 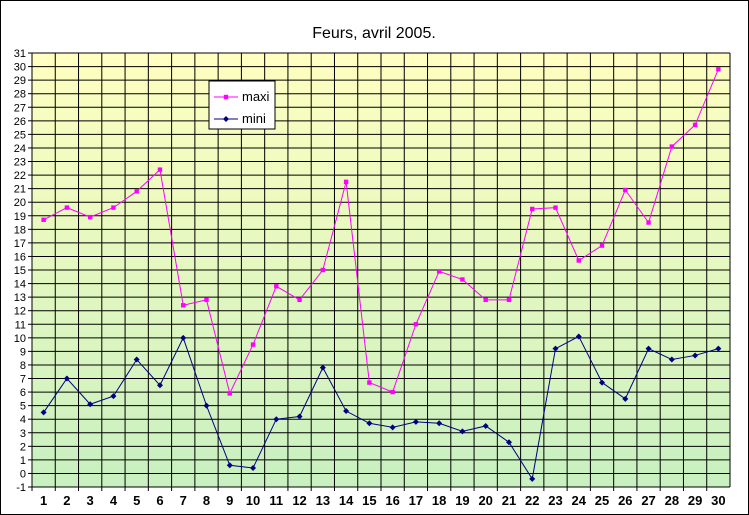 I want to click on x-tick-label: 10, so click(x=253, y=500).